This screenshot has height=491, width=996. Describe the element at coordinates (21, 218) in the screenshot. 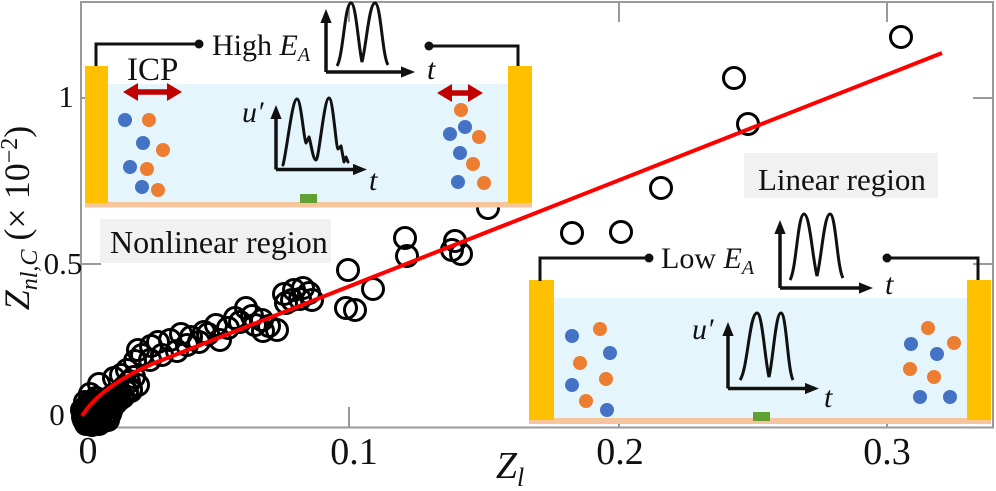

I see `svg-text: Znl,C (× 10−2)` at that location.